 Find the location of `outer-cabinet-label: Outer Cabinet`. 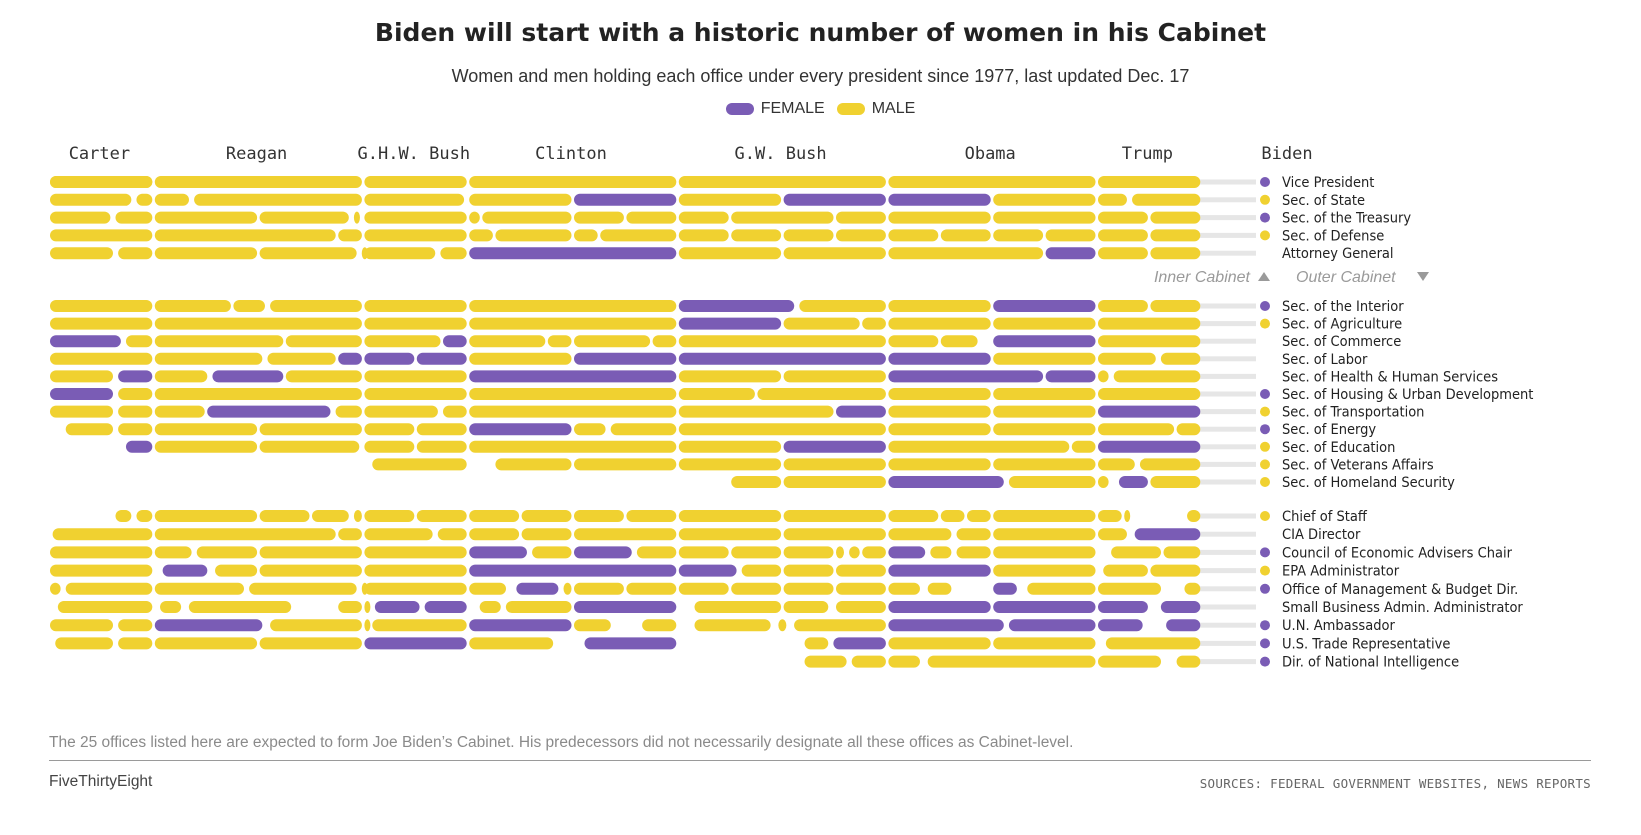

outer-cabinet-label: Outer Cabinet is located at coordinates (1346, 277).